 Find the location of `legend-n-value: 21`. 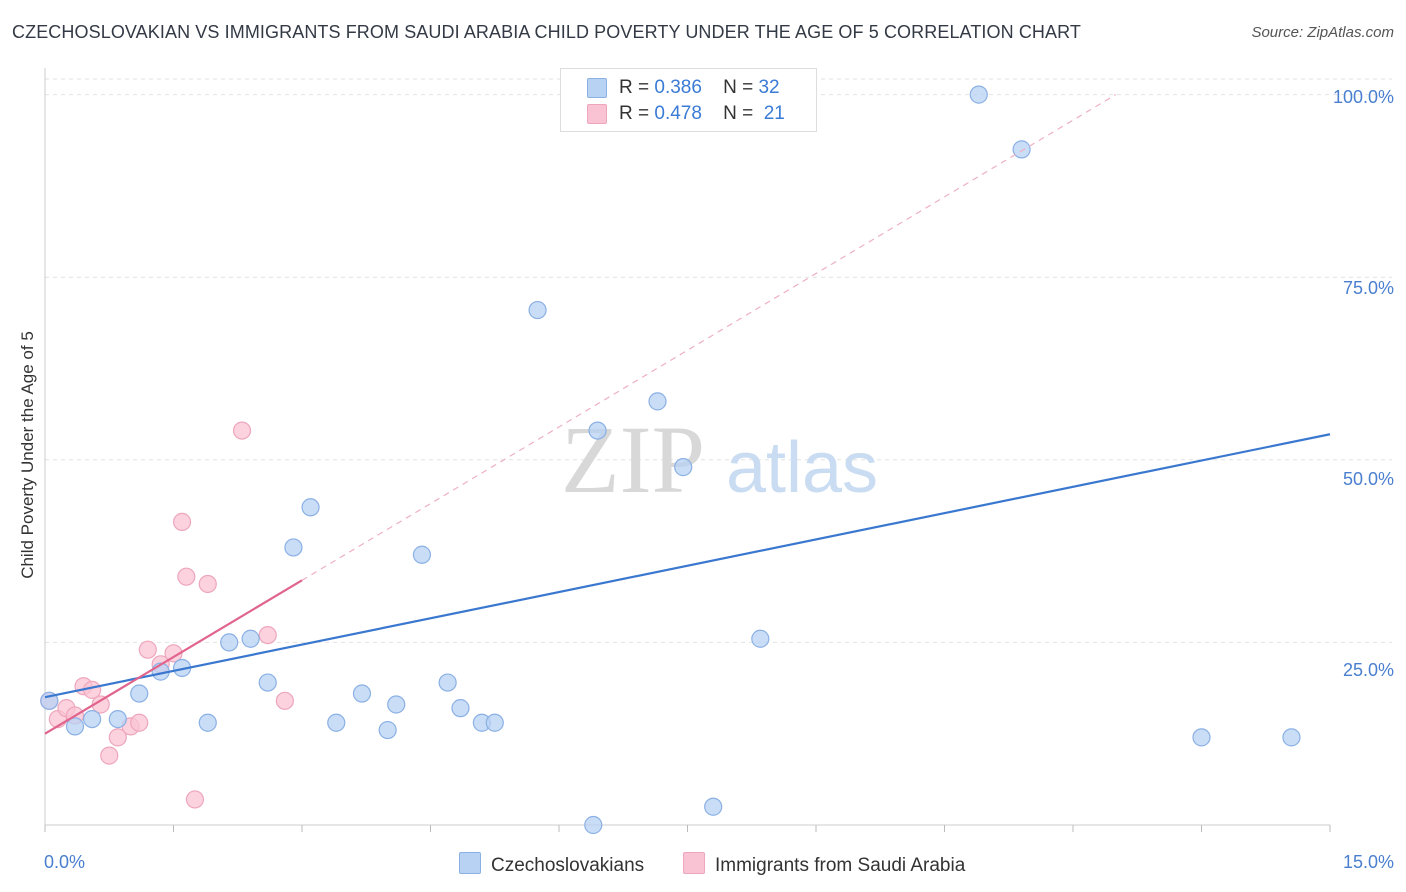

legend-n-value: 21 is located at coordinates (774, 113).